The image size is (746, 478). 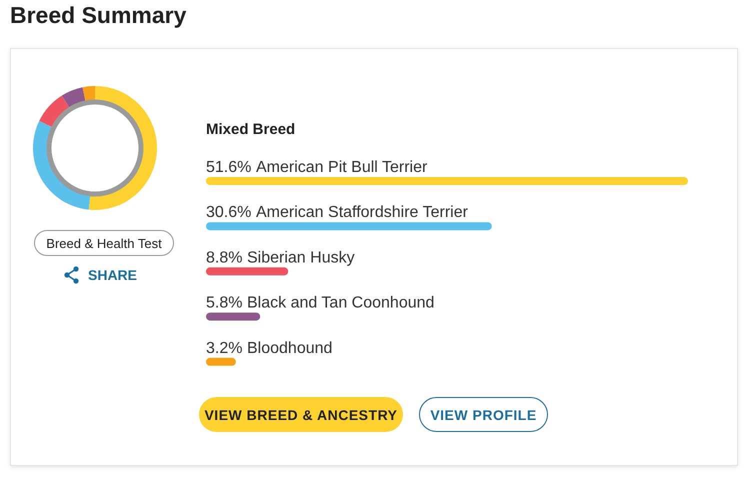 What do you see at coordinates (342, 167) in the screenshot?
I see `y-tick-label: American Pit Bull Terrier` at bounding box center [342, 167].